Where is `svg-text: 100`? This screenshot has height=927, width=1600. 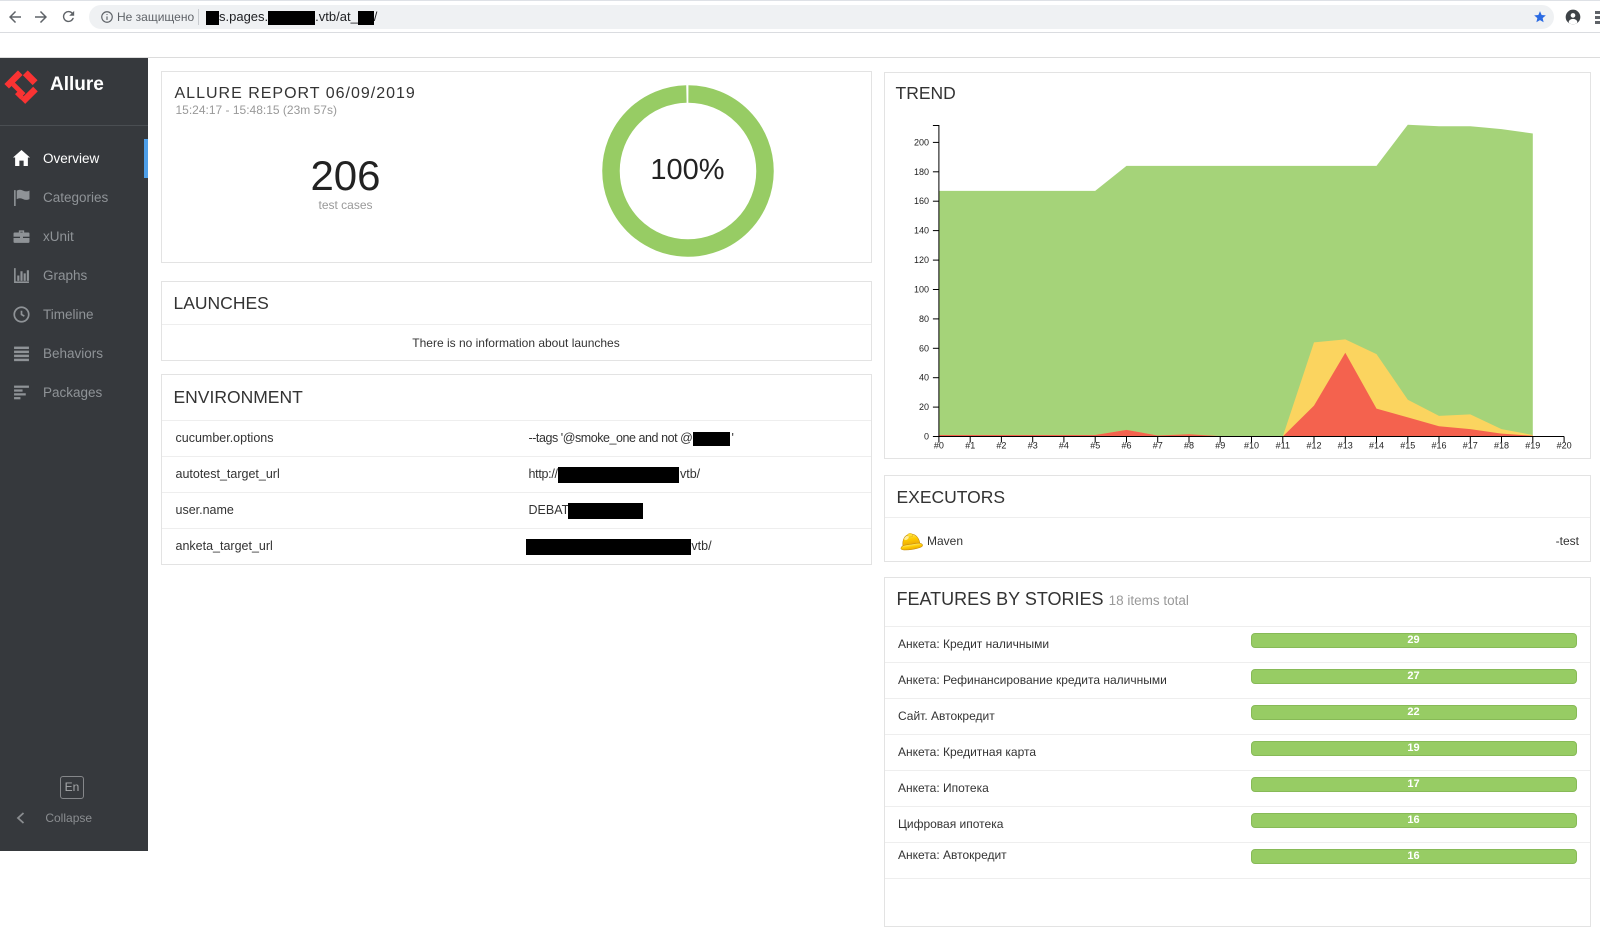
svg-text: 100 is located at coordinates (921, 289).